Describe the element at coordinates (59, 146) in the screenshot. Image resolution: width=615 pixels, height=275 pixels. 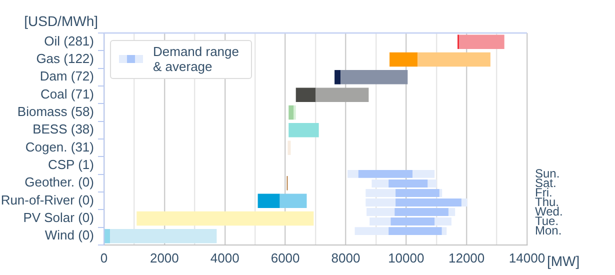
I see `y-tick-label: Cogen. (31)` at that location.